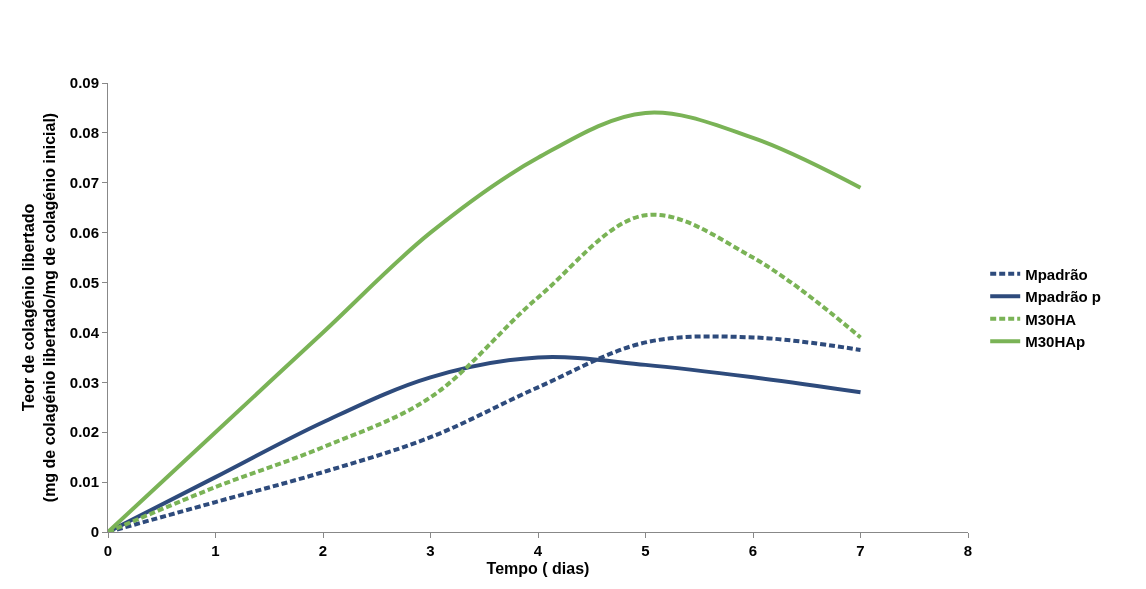 The image size is (1146, 589). What do you see at coordinates (84, 382) in the screenshot?
I see `y-tick-label: 0.03` at bounding box center [84, 382].